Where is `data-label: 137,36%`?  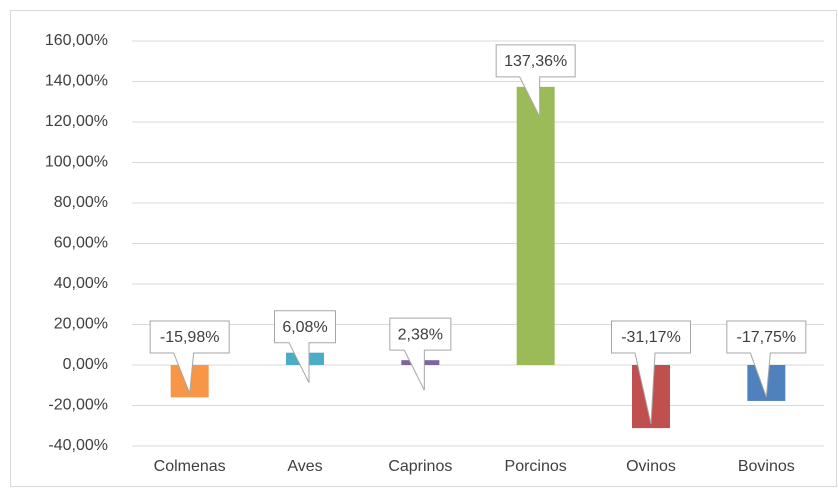 data-label: 137,36% is located at coordinates (535, 61).